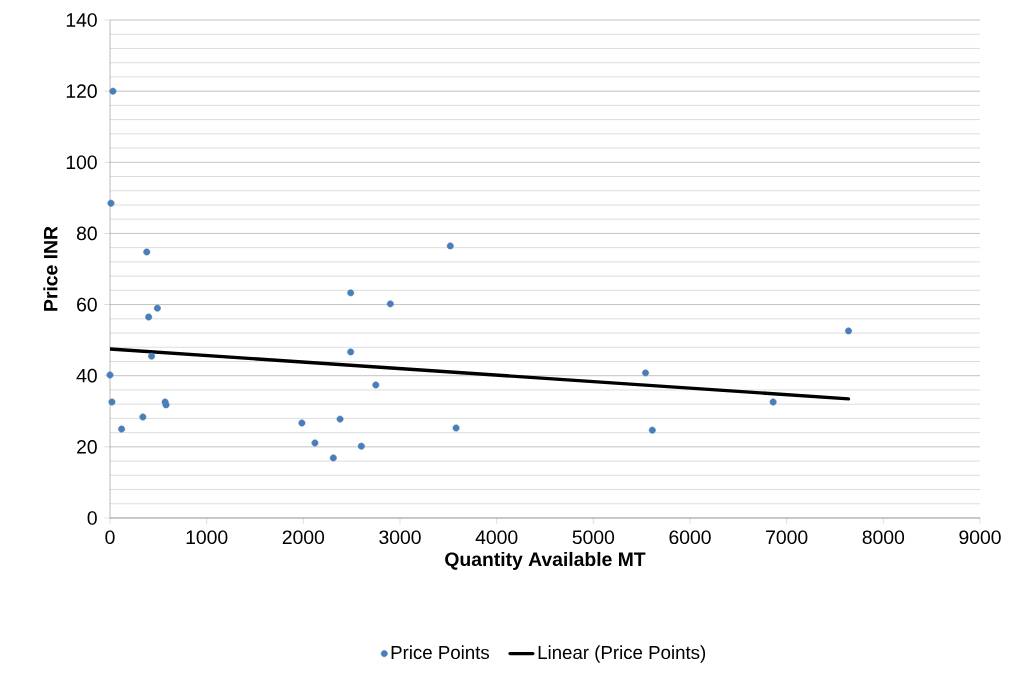 The image size is (1013, 683). Describe the element at coordinates (787, 537) in the screenshot. I see `x-tick-label: 7000` at that location.